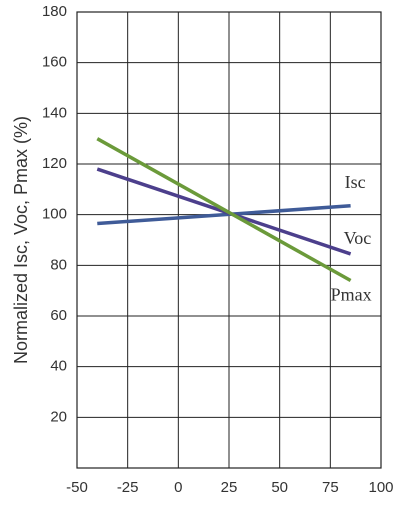 This screenshot has width=411, height=505. What do you see at coordinates (229, 487) in the screenshot?
I see `x-tick-label: 25` at bounding box center [229, 487].